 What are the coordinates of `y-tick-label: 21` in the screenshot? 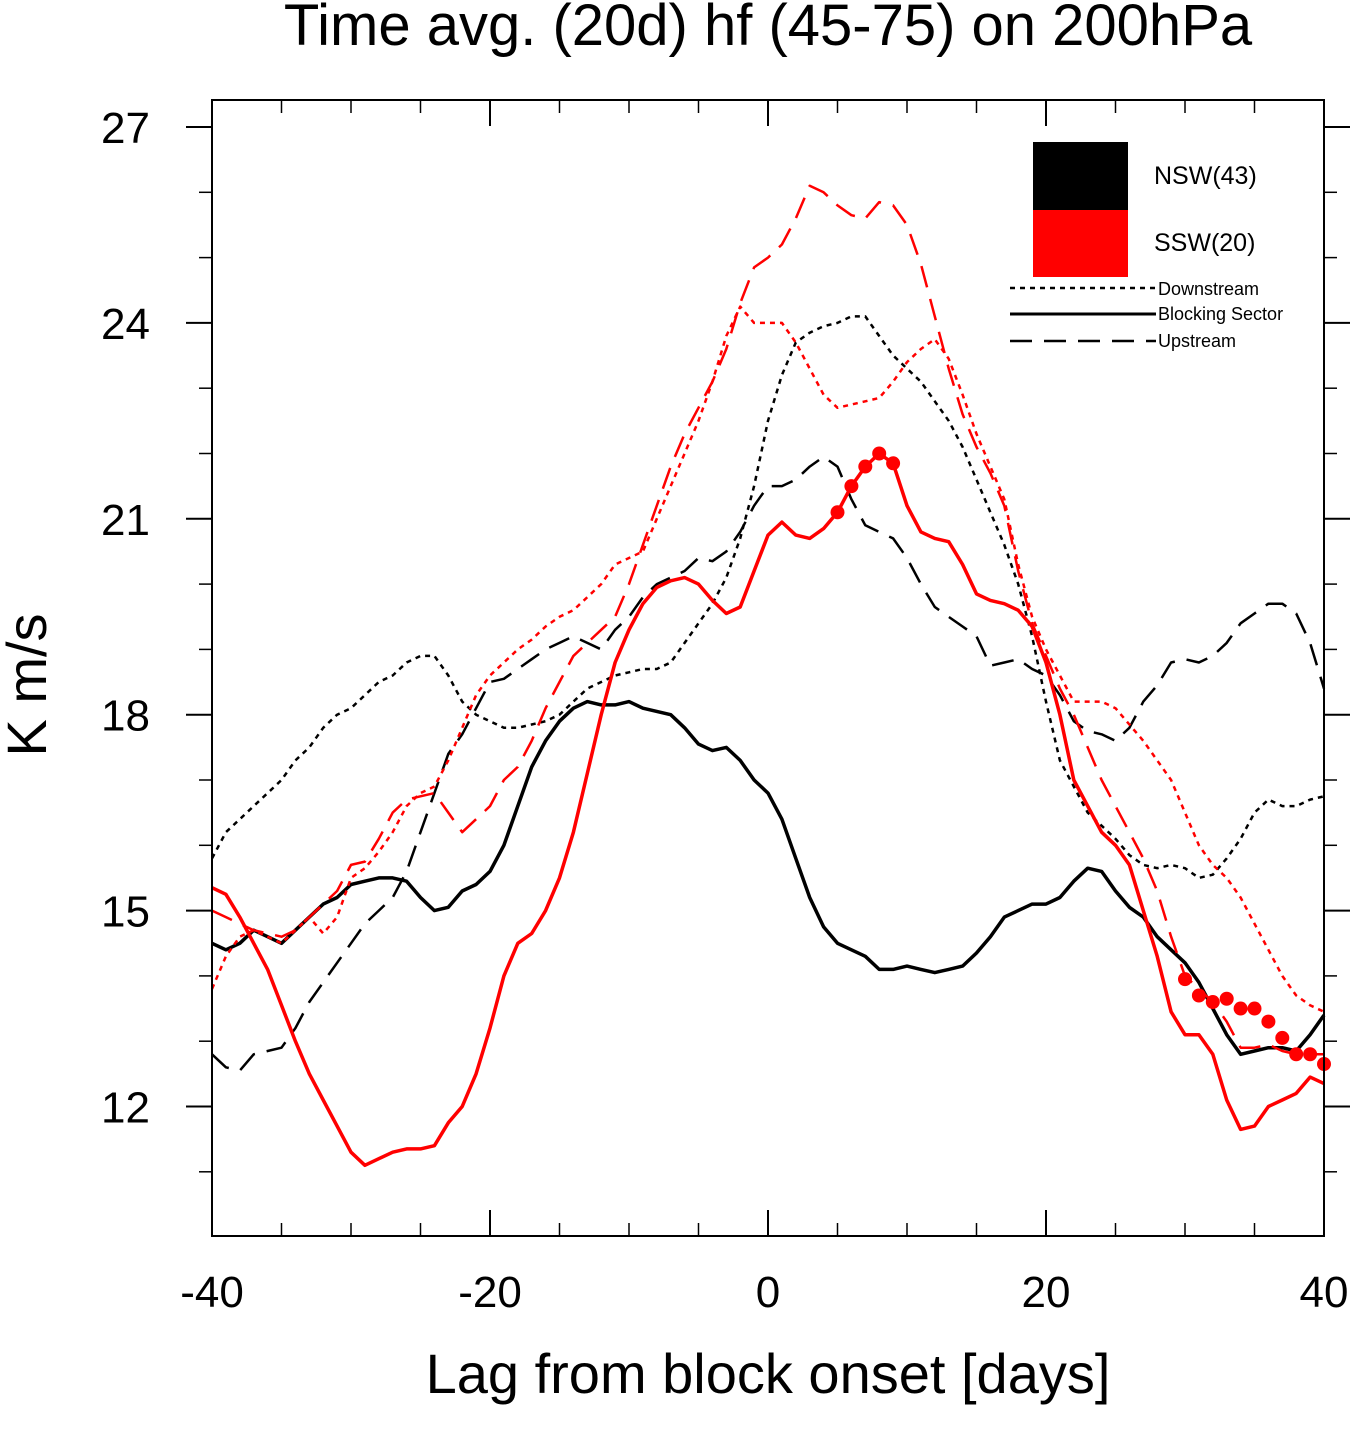 It's located at (125, 520).